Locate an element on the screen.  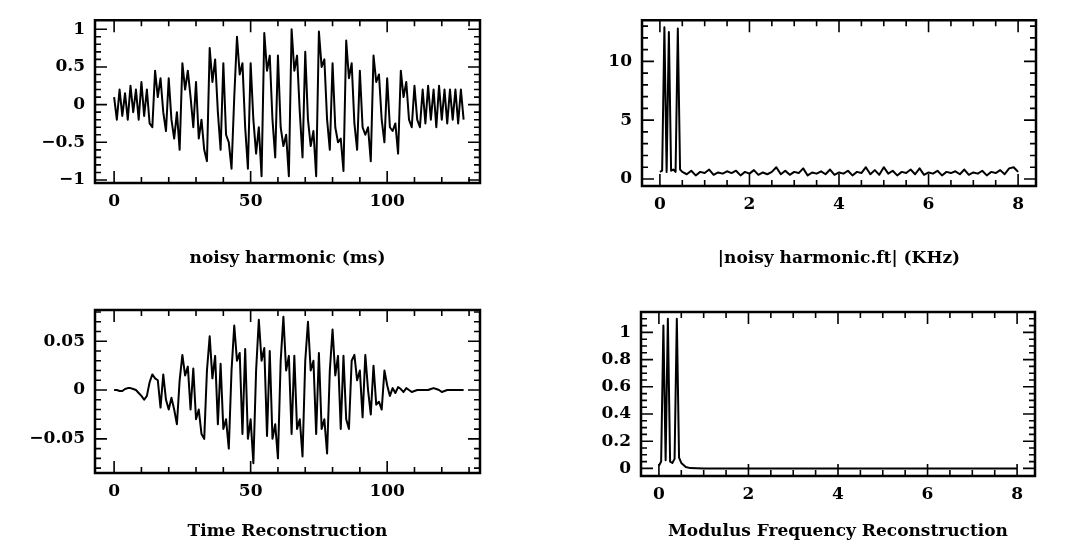
x-axis-title: Time Reconstruction is located at coordinates (287, 530).